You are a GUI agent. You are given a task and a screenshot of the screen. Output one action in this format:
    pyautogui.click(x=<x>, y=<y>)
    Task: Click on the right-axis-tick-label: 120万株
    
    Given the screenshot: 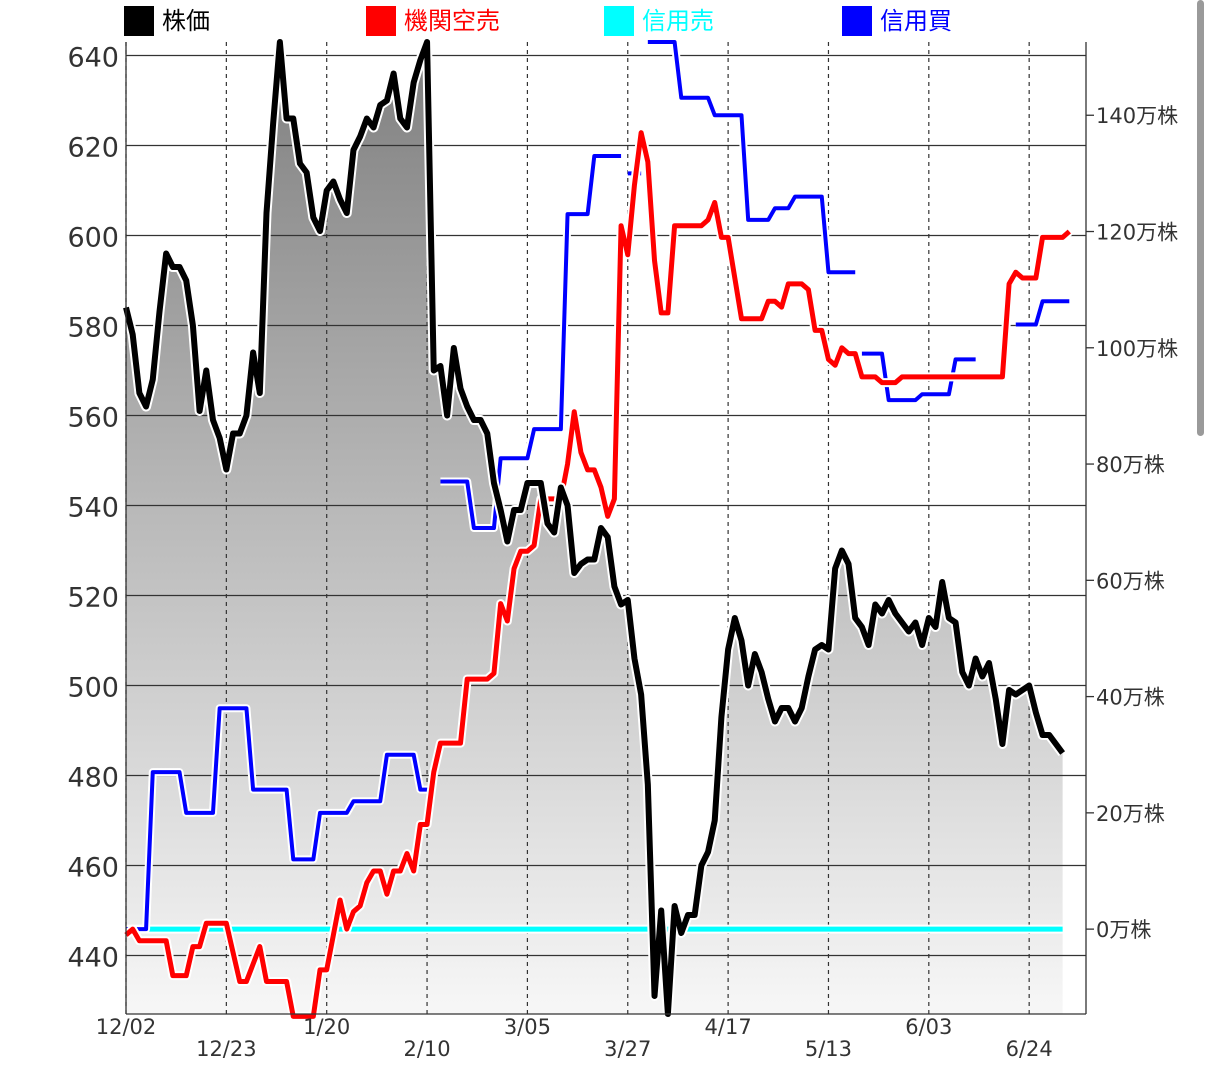 What is the action you would take?
    pyautogui.click(x=1137, y=233)
    